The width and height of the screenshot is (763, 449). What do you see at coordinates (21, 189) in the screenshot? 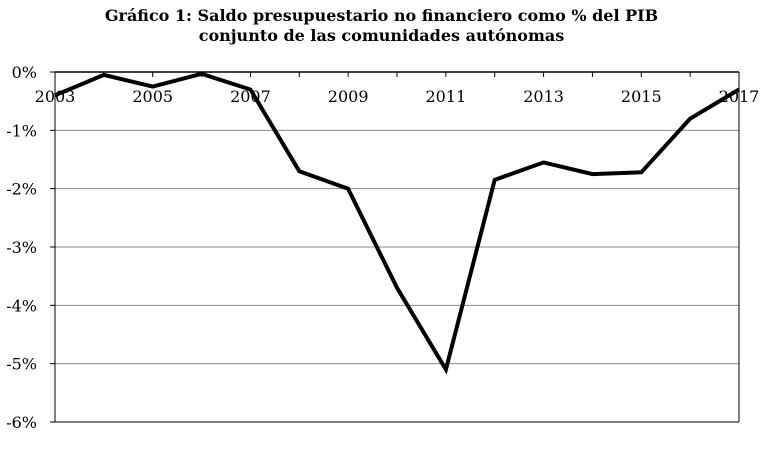
I see `y-tick-label: -2%` at bounding box center [21, 189].